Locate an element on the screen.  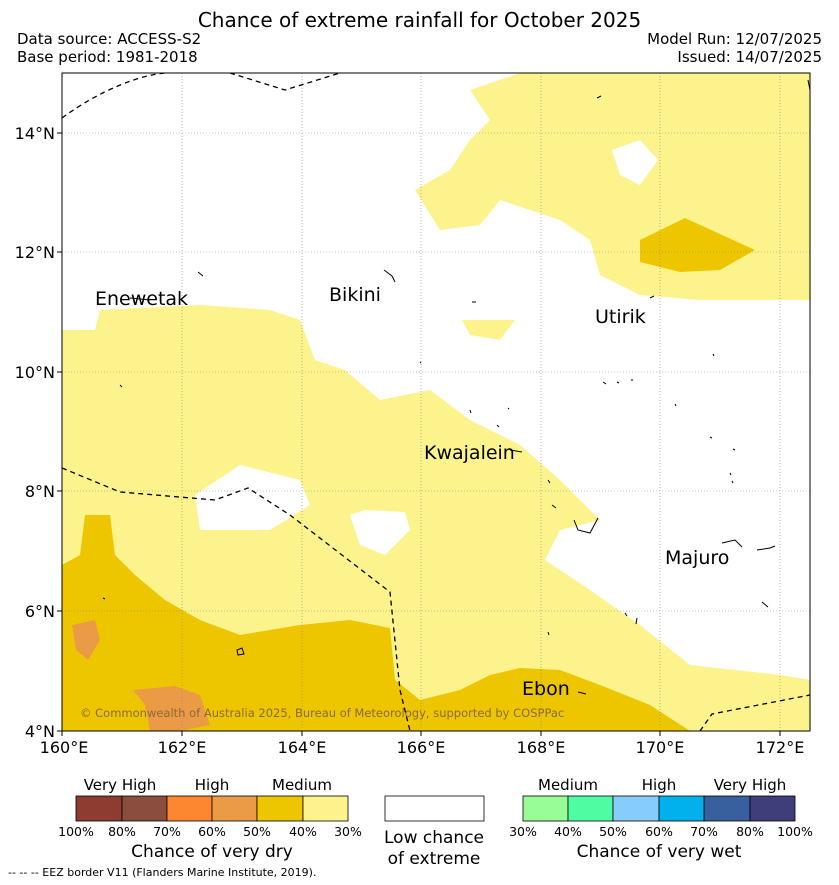
legend-dry-tick: 70% is located at coordinates (167, 831).